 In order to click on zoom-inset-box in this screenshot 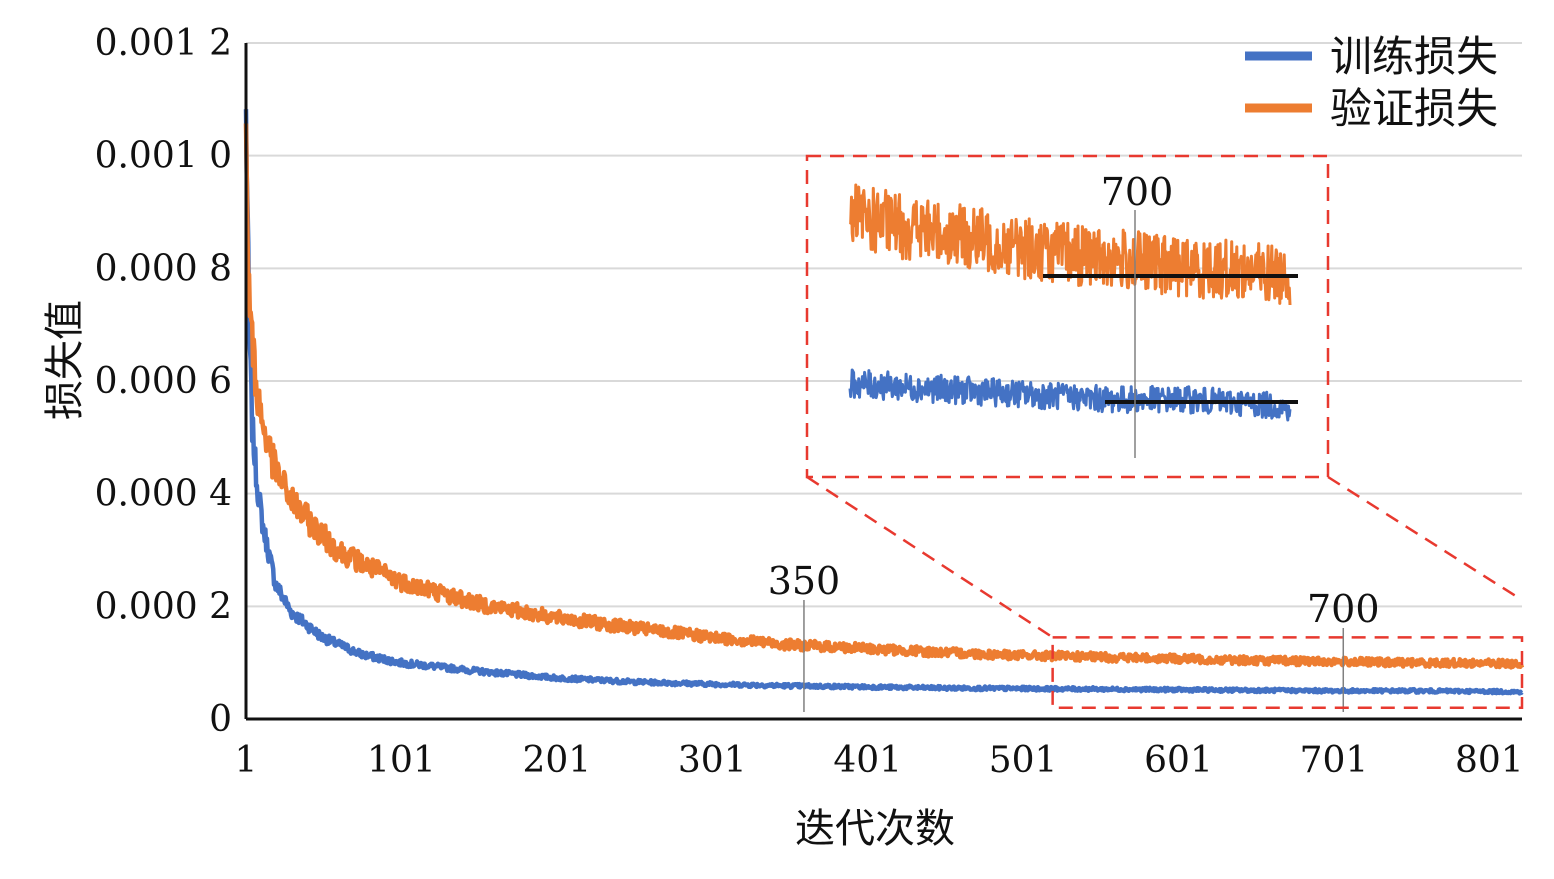, I will do `click(1067, 316)`.